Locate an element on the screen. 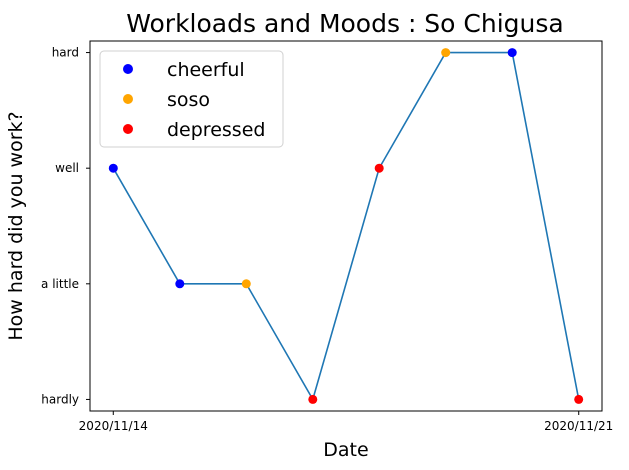  y-tick-label: well is located at coordinates (67, 168).